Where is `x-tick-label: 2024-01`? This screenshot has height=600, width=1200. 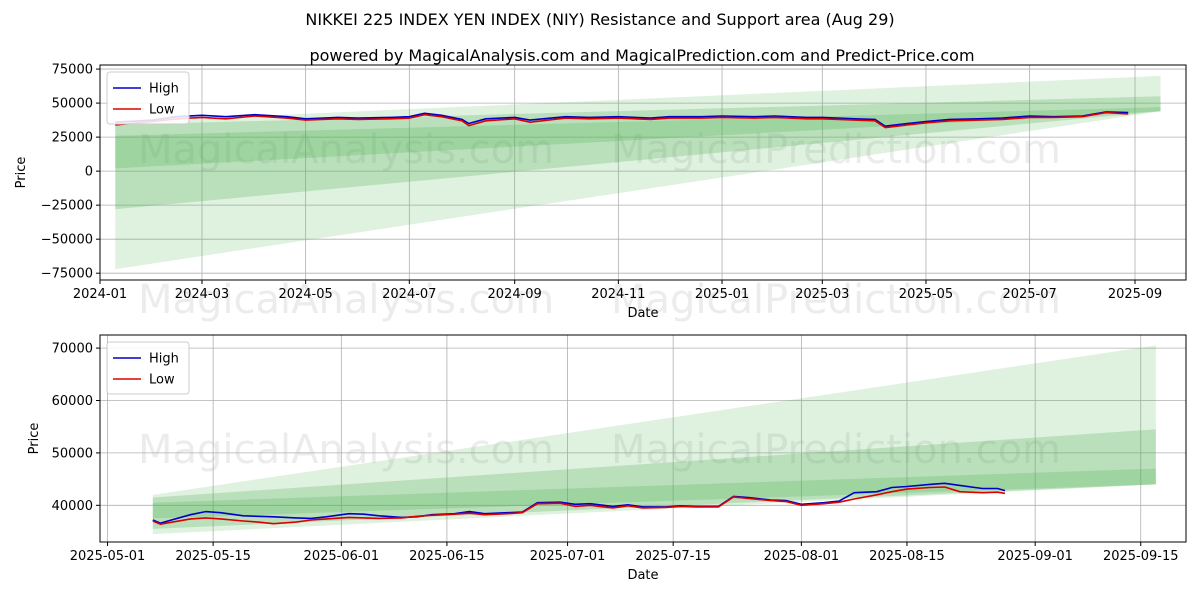
x-tick-label: 2024-01 is located at coordinates (100, 294).